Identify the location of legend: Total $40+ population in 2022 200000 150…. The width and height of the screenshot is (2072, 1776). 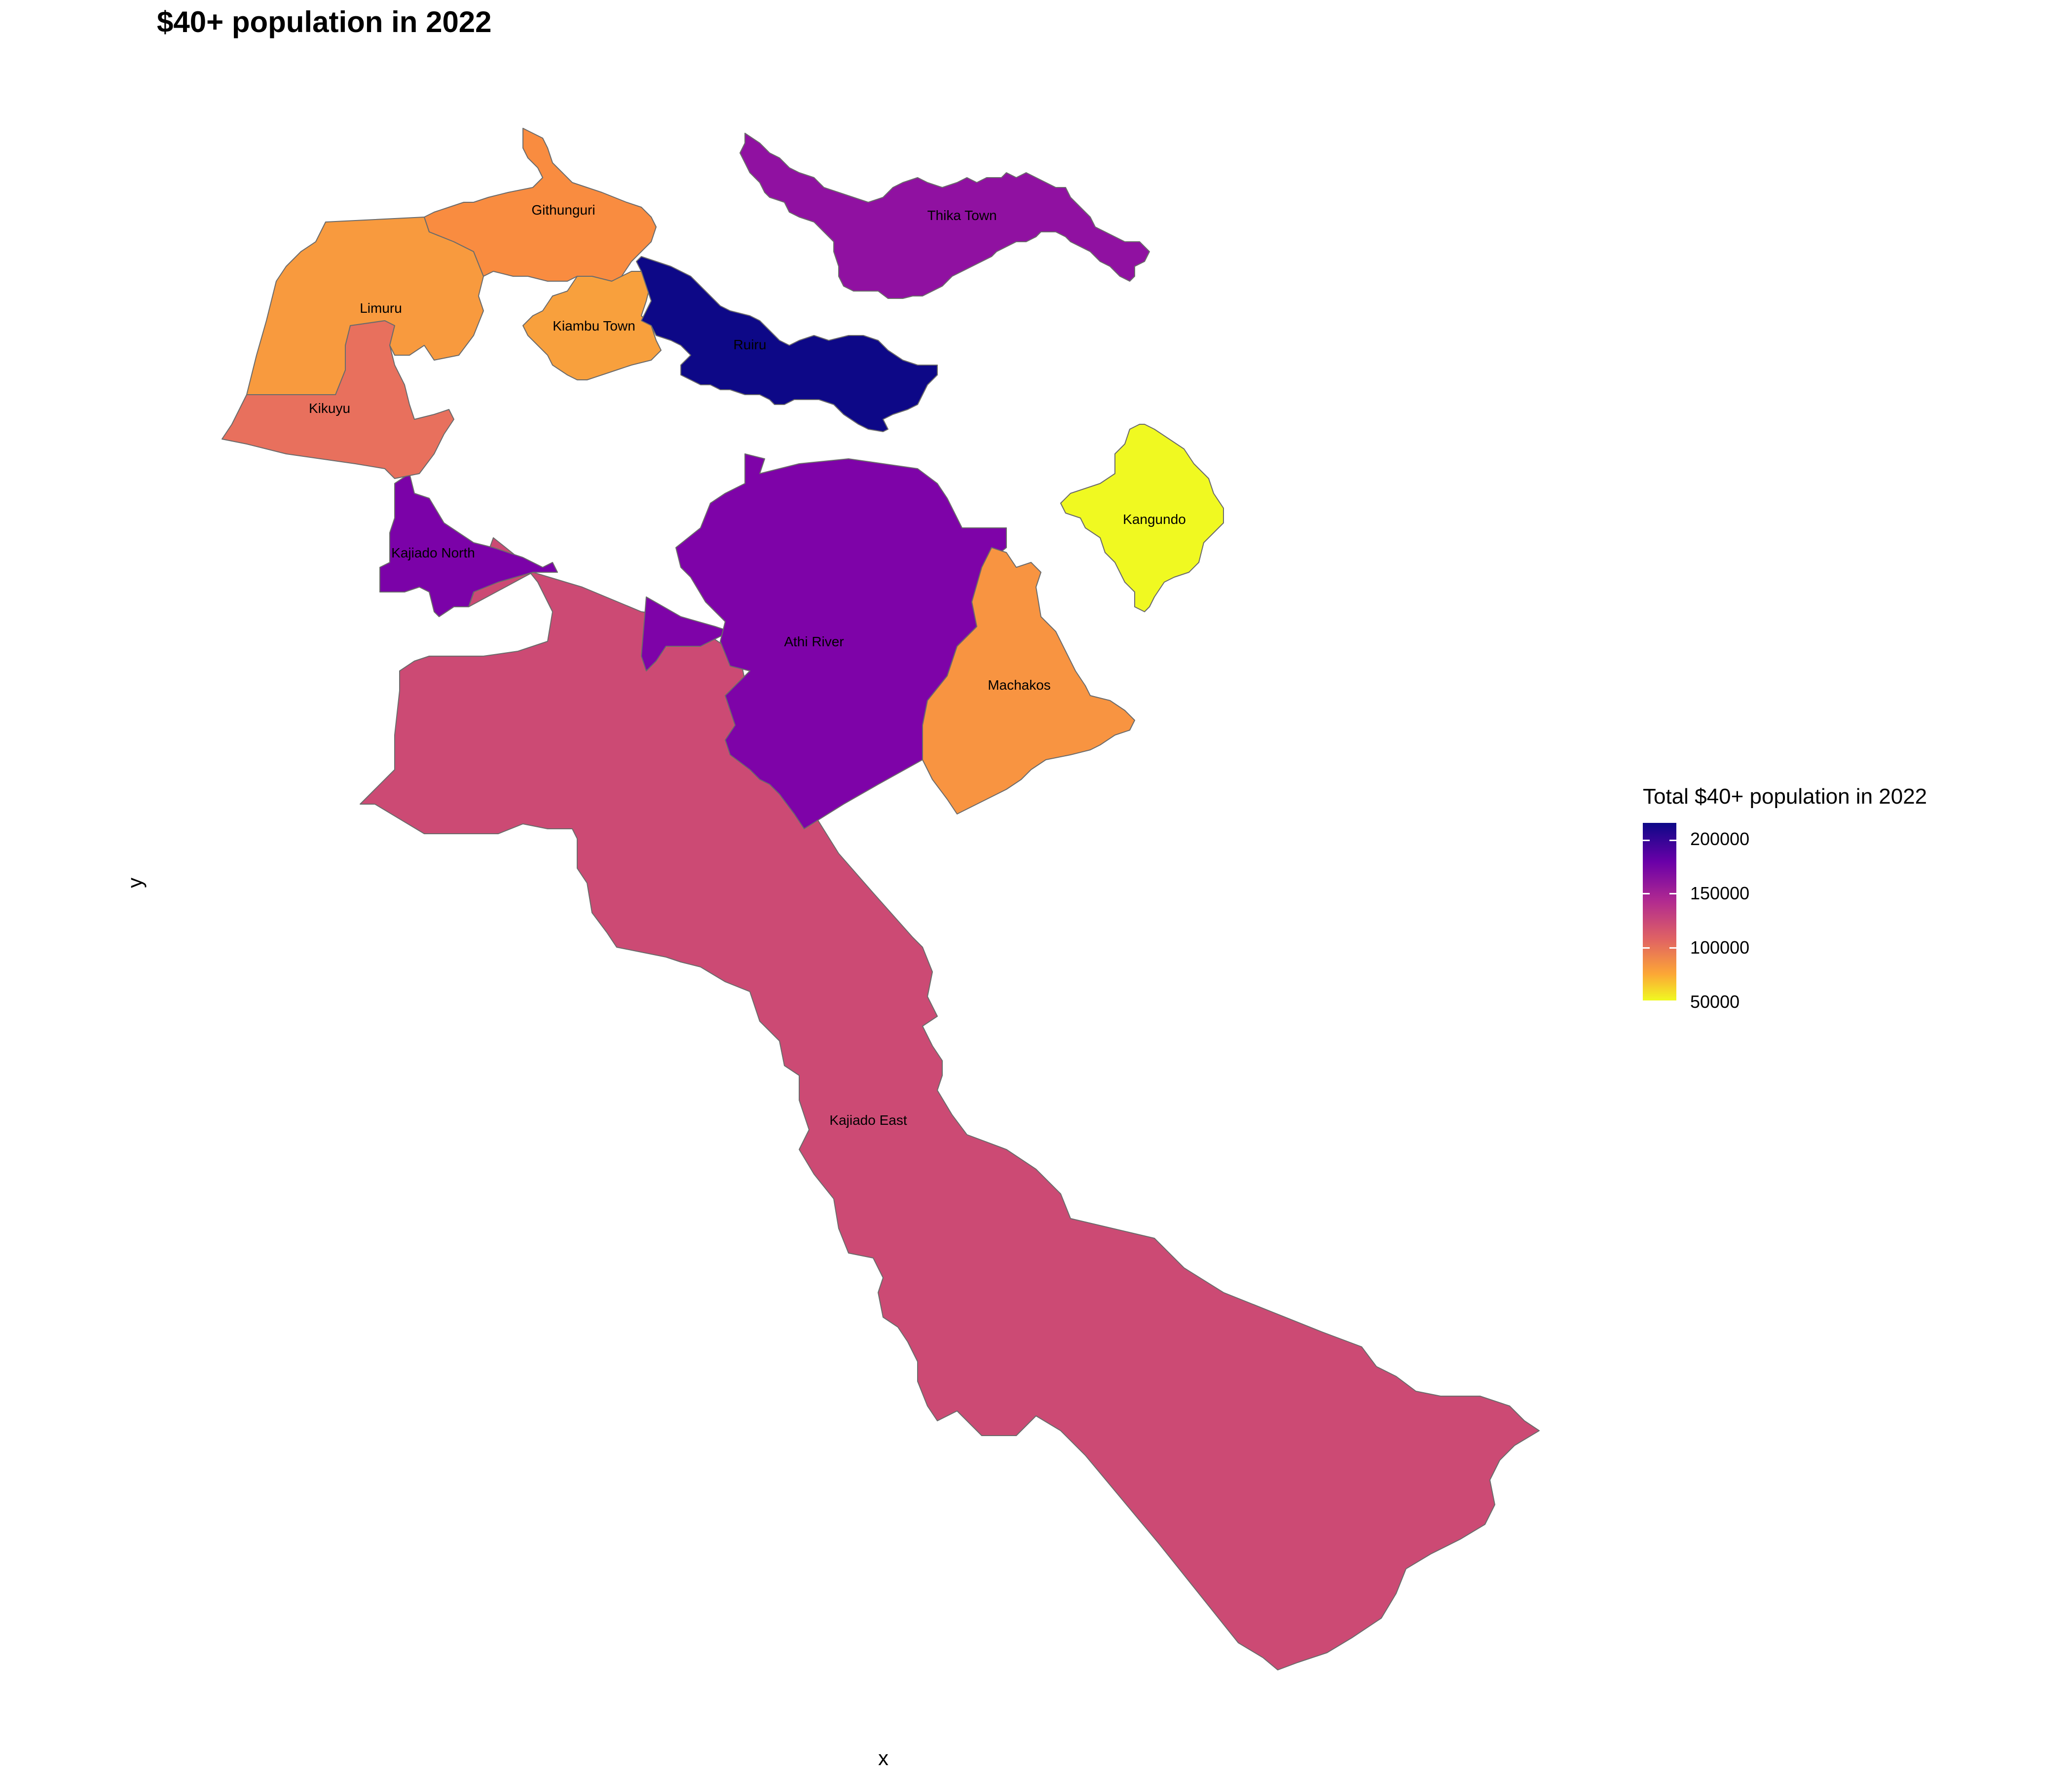
(1785, 898).